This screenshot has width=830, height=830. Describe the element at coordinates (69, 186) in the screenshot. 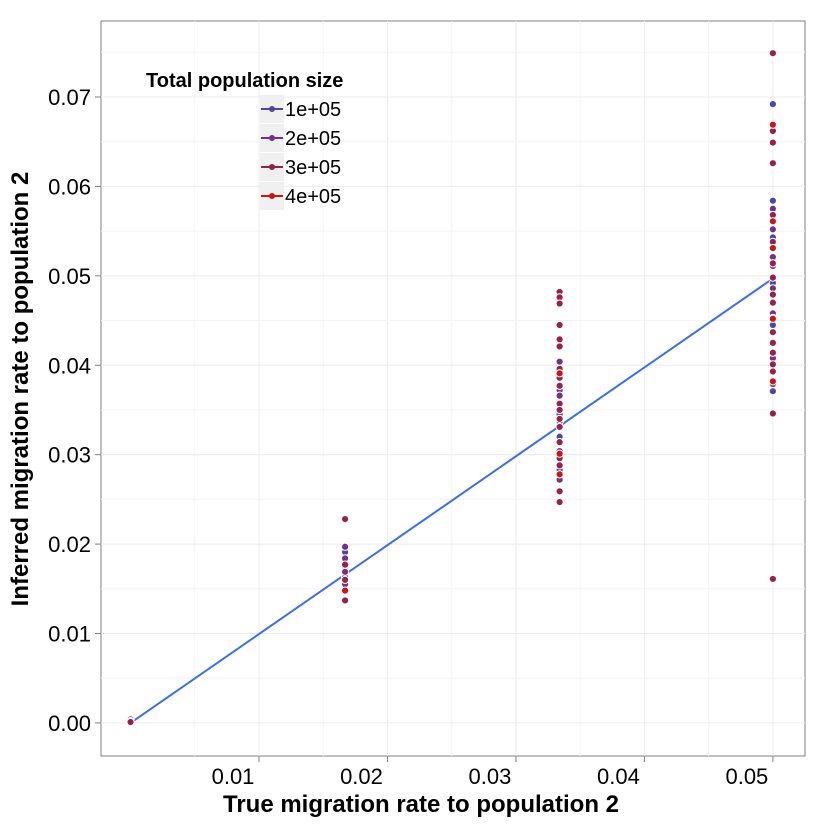

I see `y-tick-label: 0.06` at that location.